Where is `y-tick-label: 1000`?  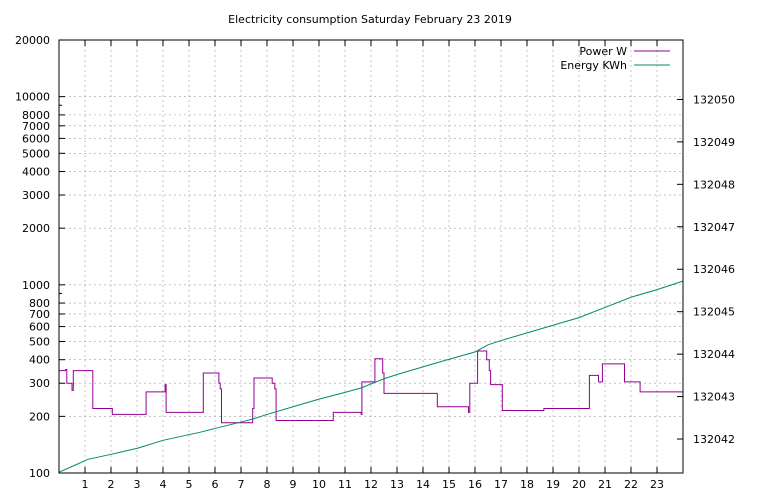 y-tick-label: 1000 is located at coordinates (36, 285).